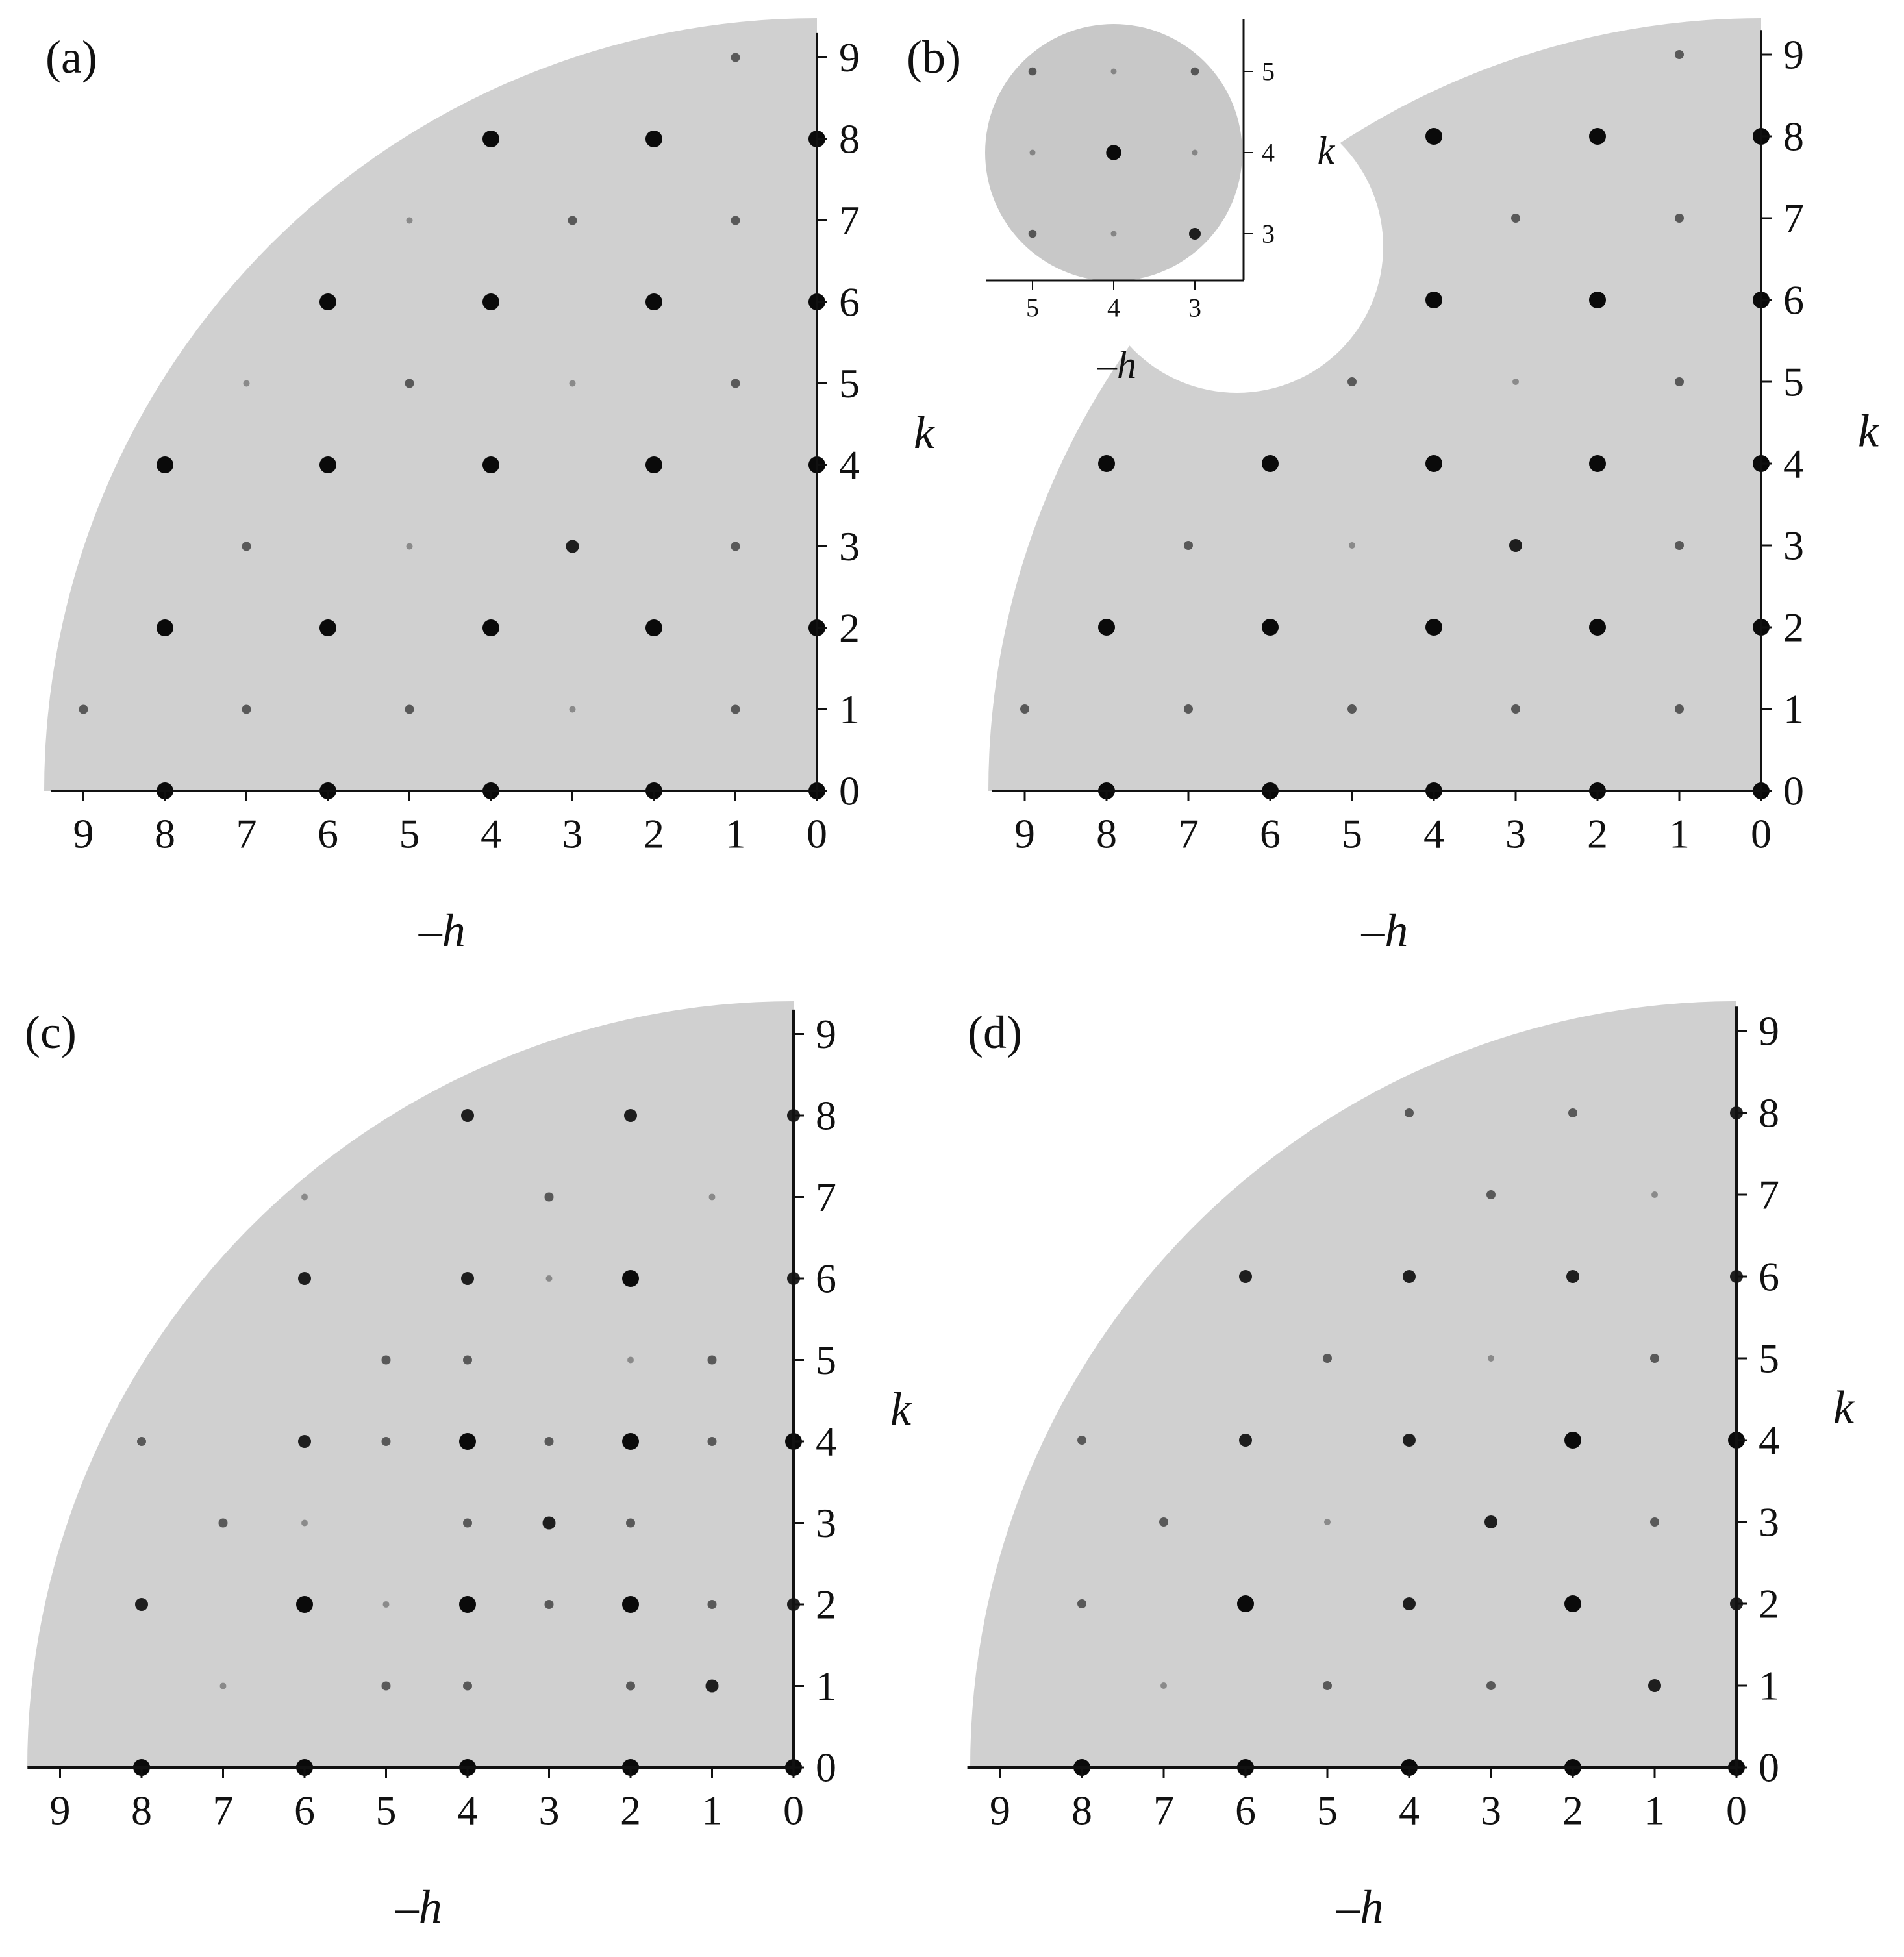 Image resolution: width=1904 pixels, height=1957 pixels. Describe the element at coordinates (51, 1032) in the screenshot. I see `panel-label: (c)` at that location.